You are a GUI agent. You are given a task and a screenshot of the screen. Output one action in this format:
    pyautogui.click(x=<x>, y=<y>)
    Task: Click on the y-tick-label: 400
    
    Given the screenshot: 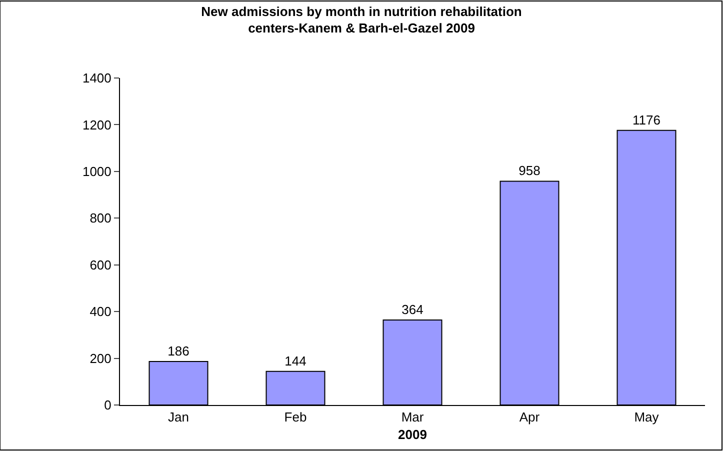 What is the action you would take?
    pyautogui.click(x=101, y=312)
    